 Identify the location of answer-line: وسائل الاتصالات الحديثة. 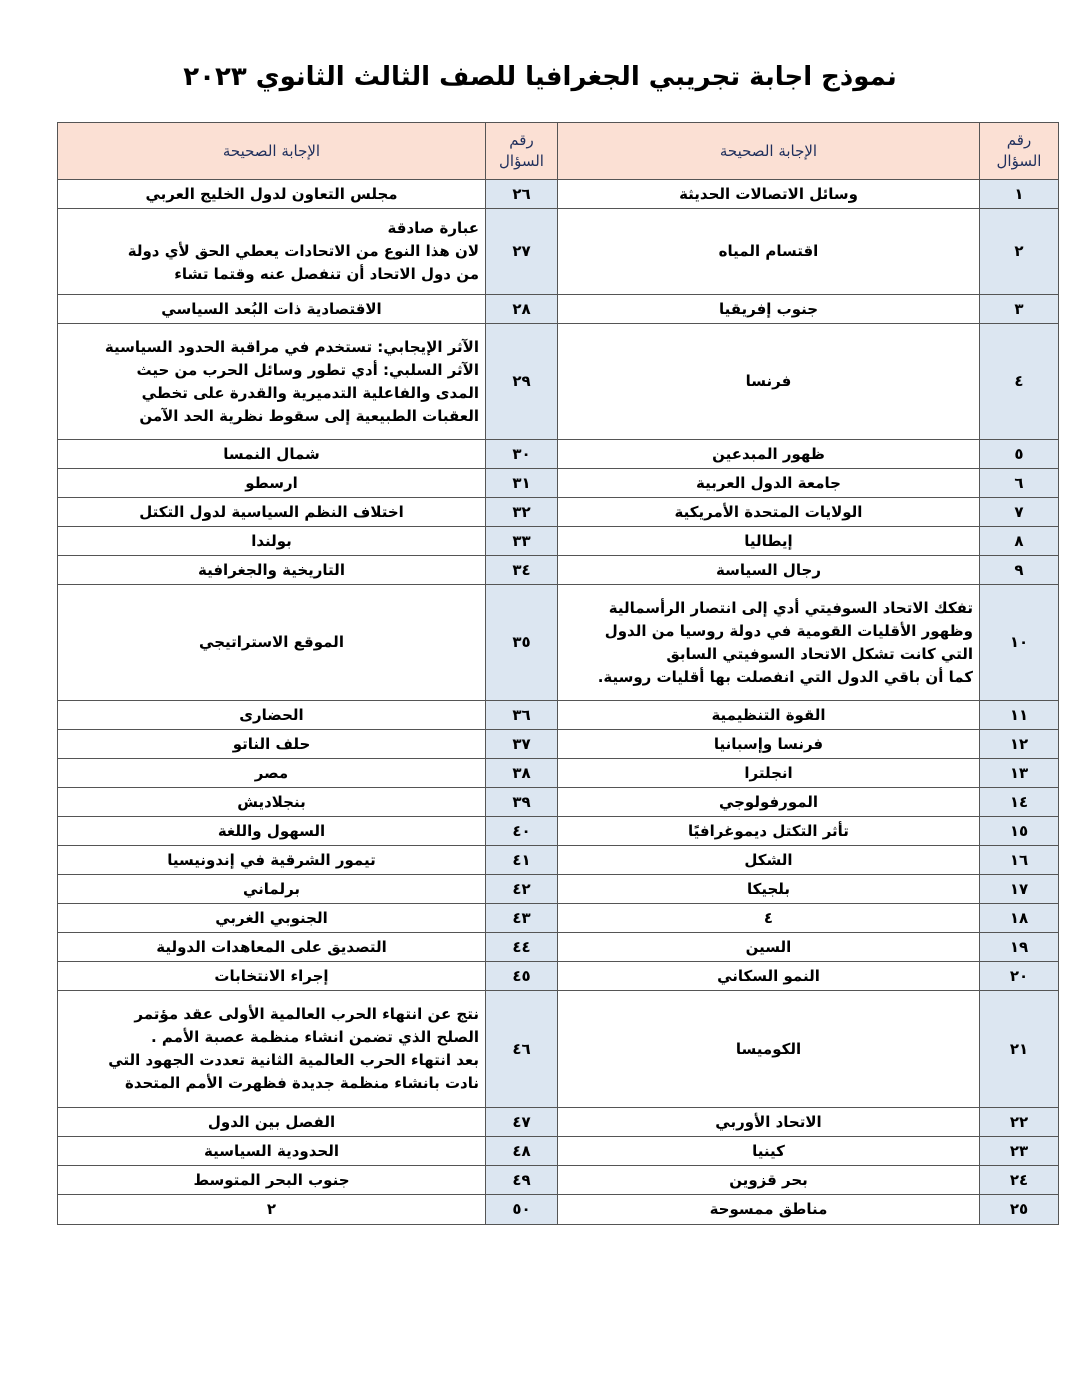
(768, 193).